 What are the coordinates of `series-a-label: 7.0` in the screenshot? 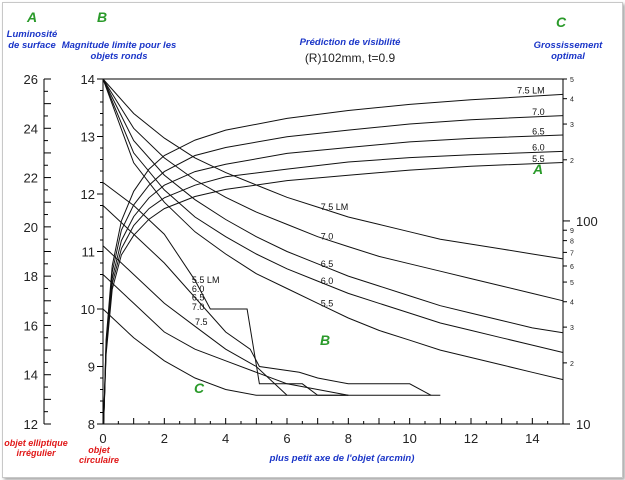 It's located at (327, 237).